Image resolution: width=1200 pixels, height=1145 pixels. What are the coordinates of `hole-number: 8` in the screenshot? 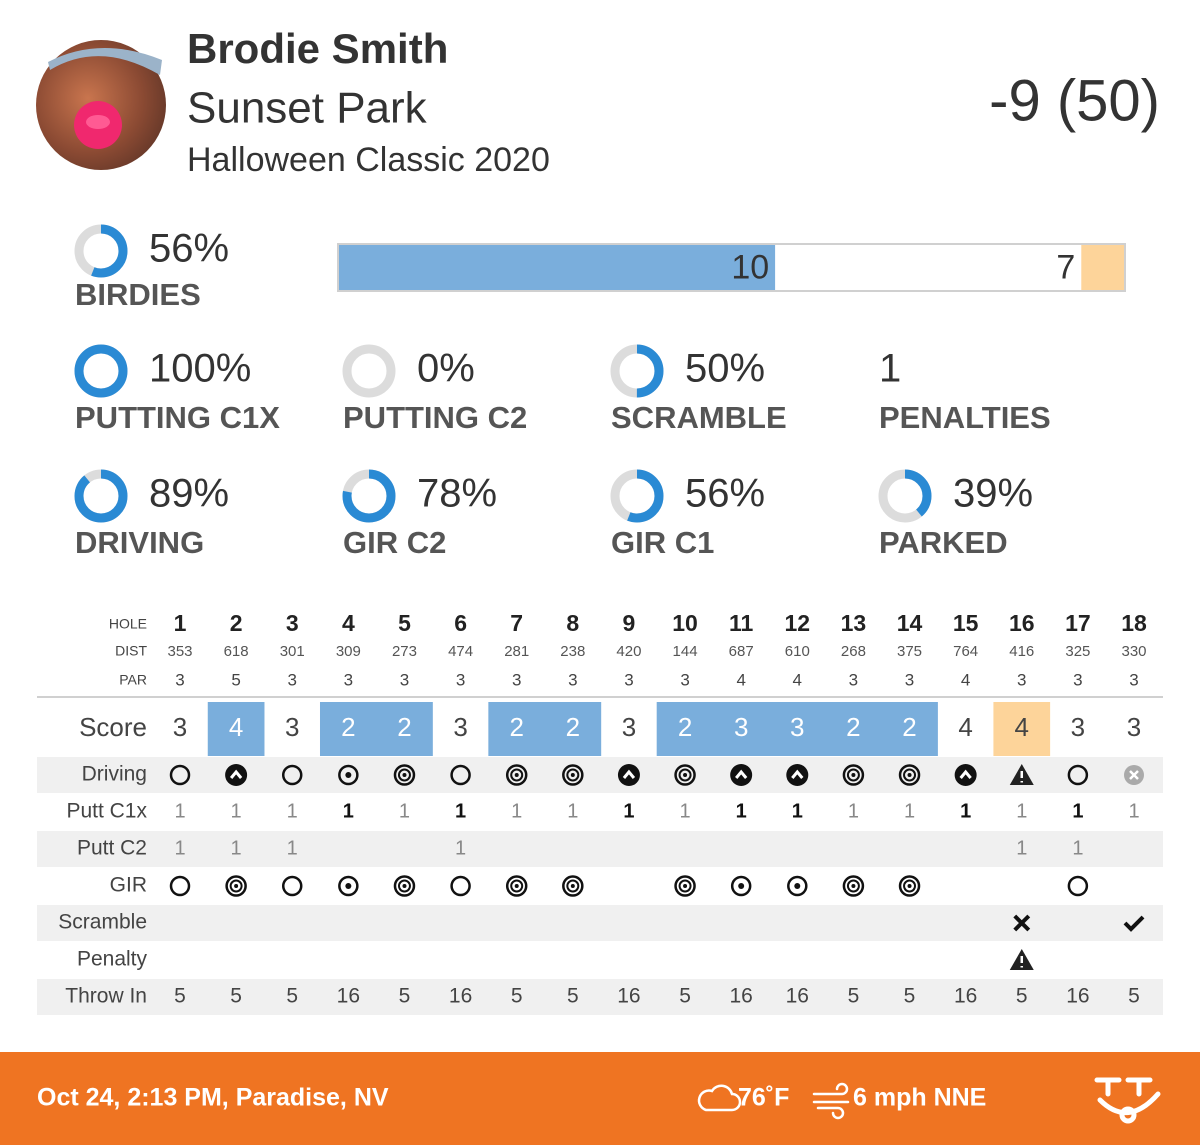 It's located at (572, 623).